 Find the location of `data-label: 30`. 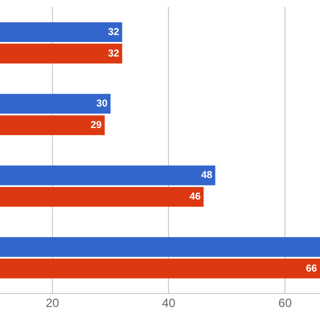

data-label: 30 is located at coordinates (102, 104).